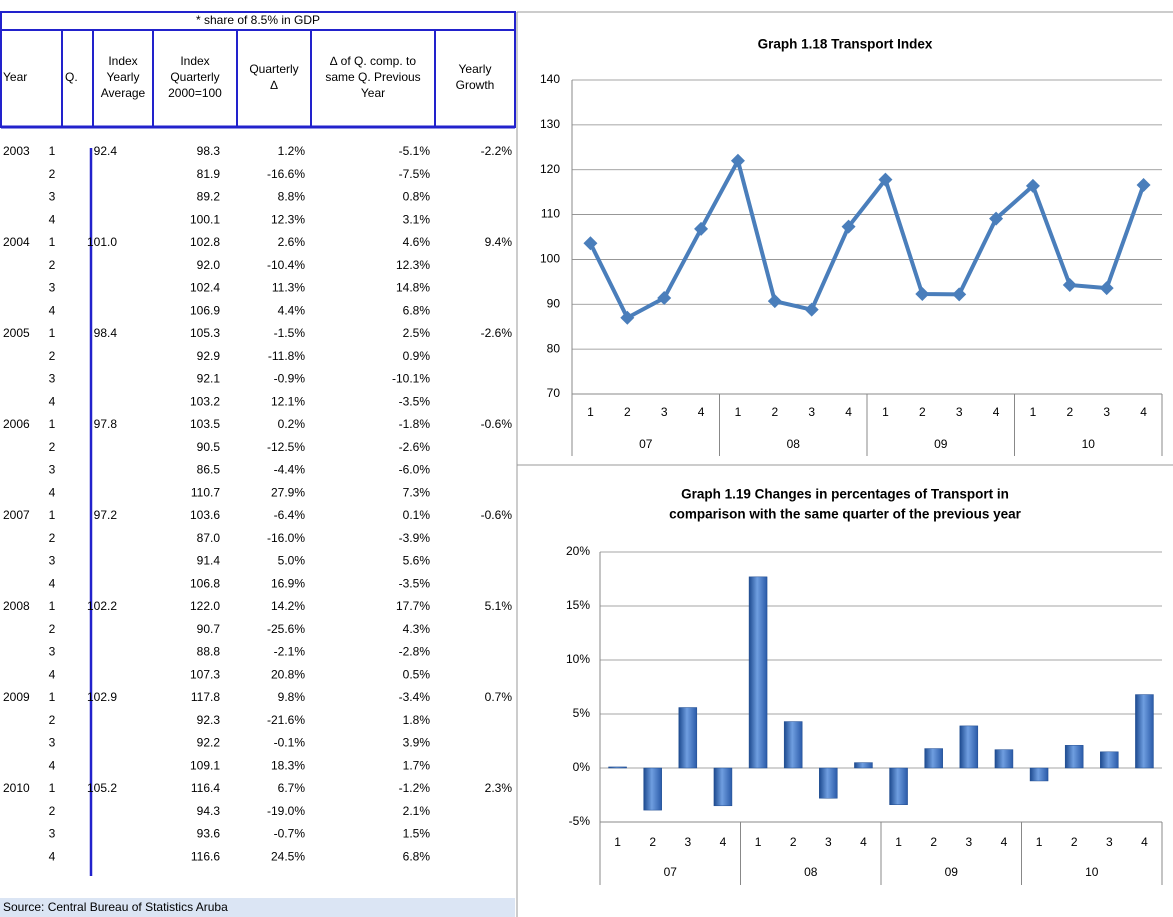 The width and height of the screenshot is (1173, 917). What do you see at coordinates (205, 606) in the screenshot?
I see `cell: 122.0` at bounding box center [205, 606].